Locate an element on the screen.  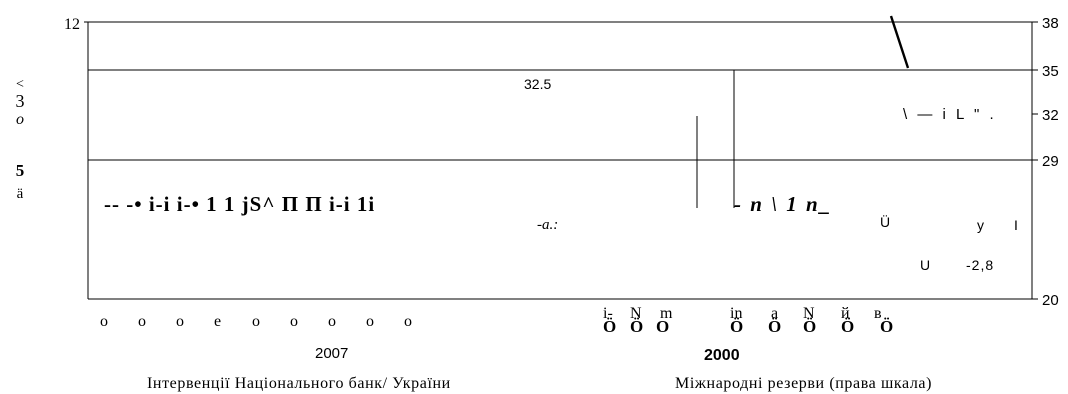
annotation-value-right: -2,8 is located at coordinates (980, 265).